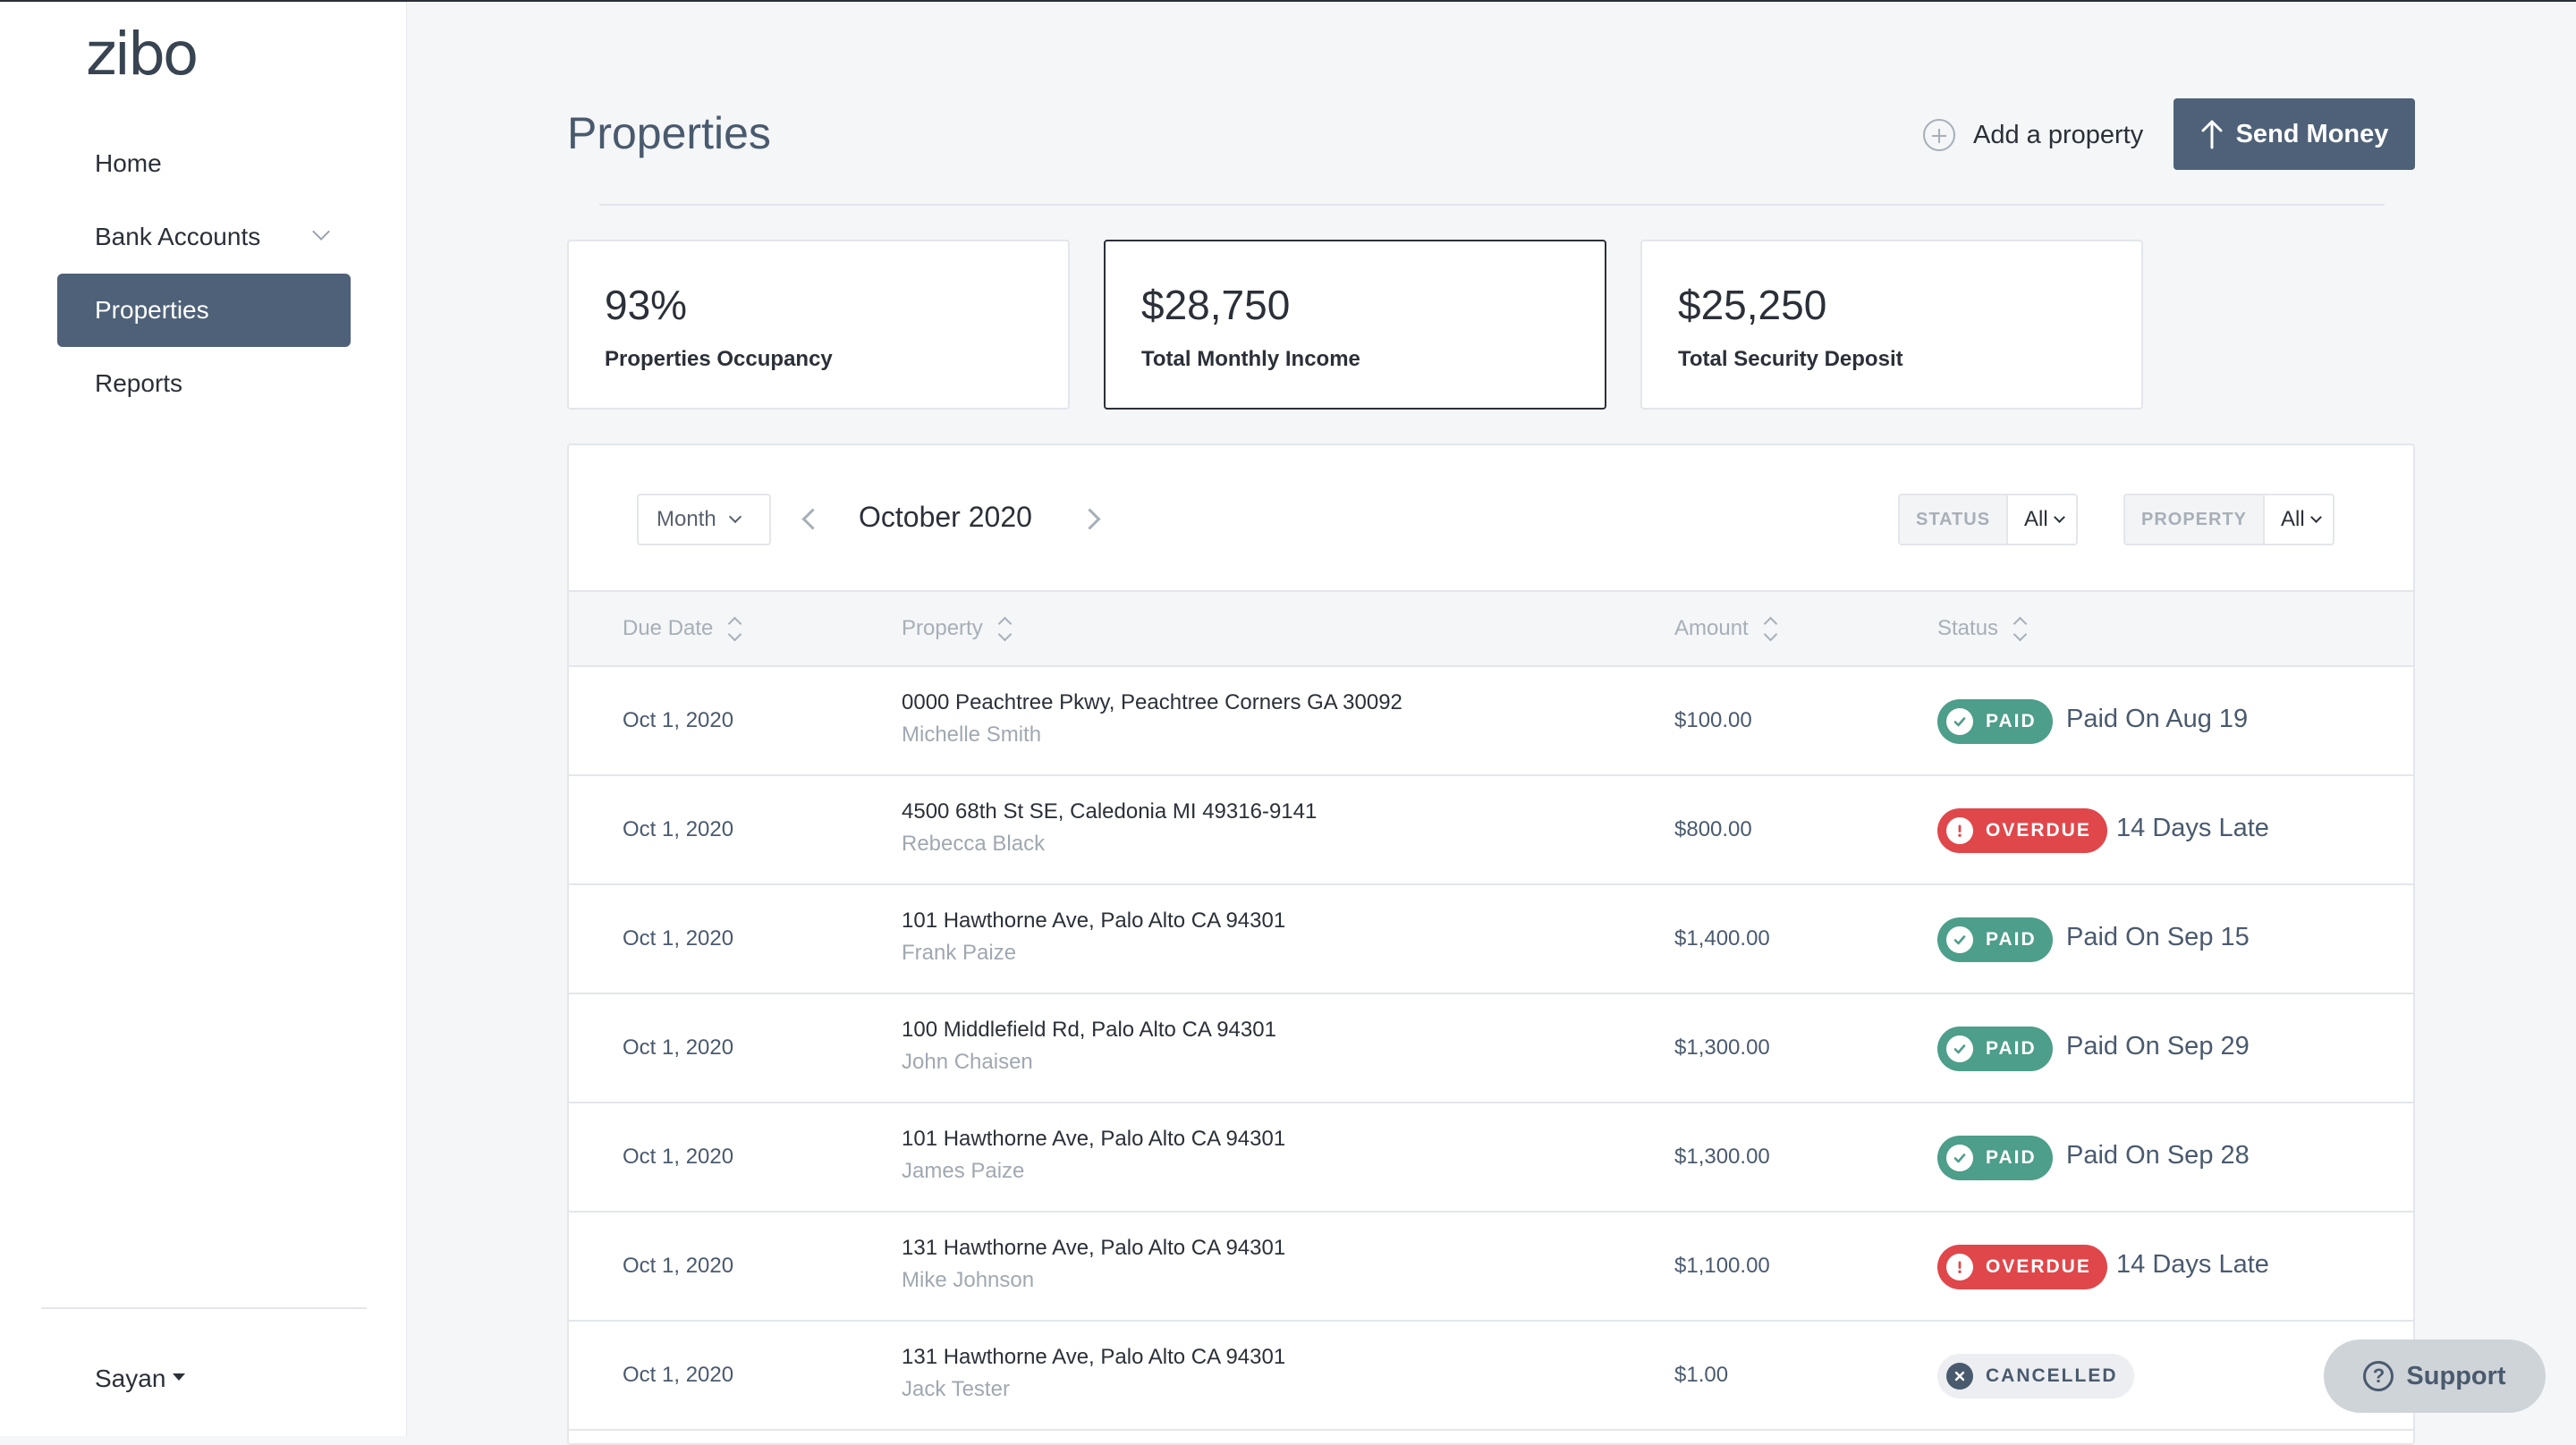 The height and width of the screenshot is (1445, 2576). I want to click on current-period: October 2020, so click(945, 517).